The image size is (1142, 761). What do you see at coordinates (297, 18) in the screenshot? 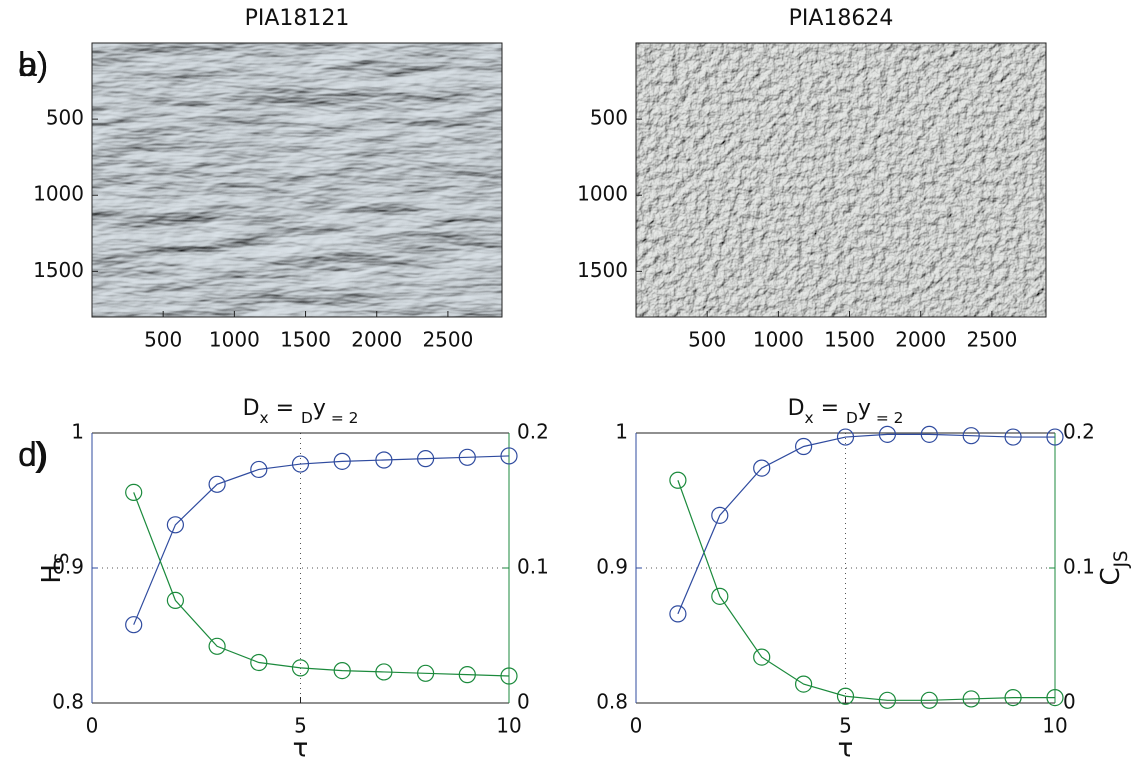
I see `chart-title: PIA18121` at bounding box center [297, 18].